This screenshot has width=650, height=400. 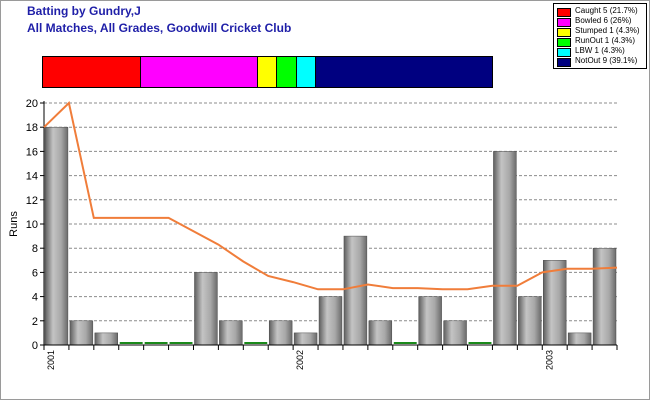 What do you see at coordinates (35, 346) in the screenshot?
I see `y-tick-label-0: 0` at bounding box center [35, 346].